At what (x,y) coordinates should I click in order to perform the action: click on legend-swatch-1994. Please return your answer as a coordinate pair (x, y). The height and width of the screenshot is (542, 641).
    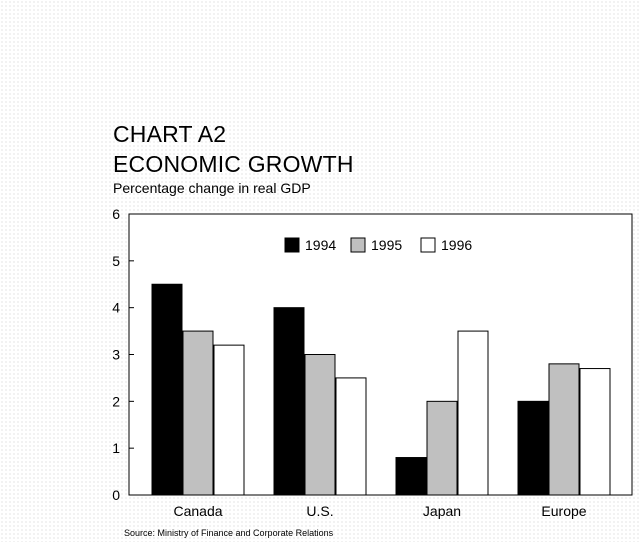
    Looking at the image, I should click on (292, 245).